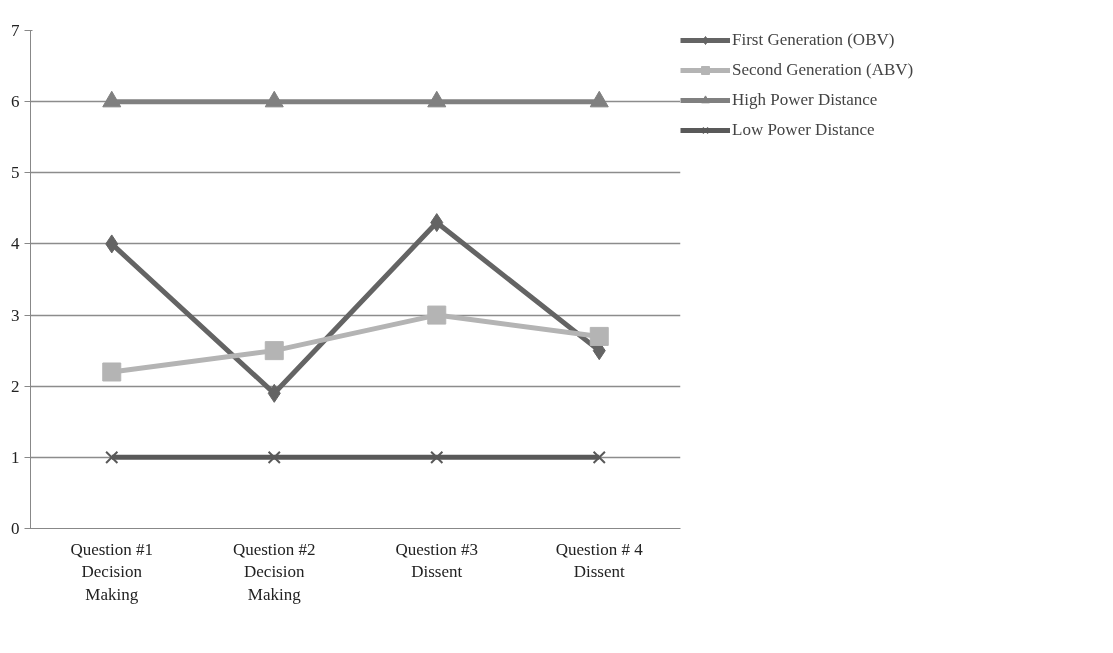  What do you see at coordinates (15, 457) in the screenshot?
I see `y-tick-label: 1` at bounding box center [15, 457].